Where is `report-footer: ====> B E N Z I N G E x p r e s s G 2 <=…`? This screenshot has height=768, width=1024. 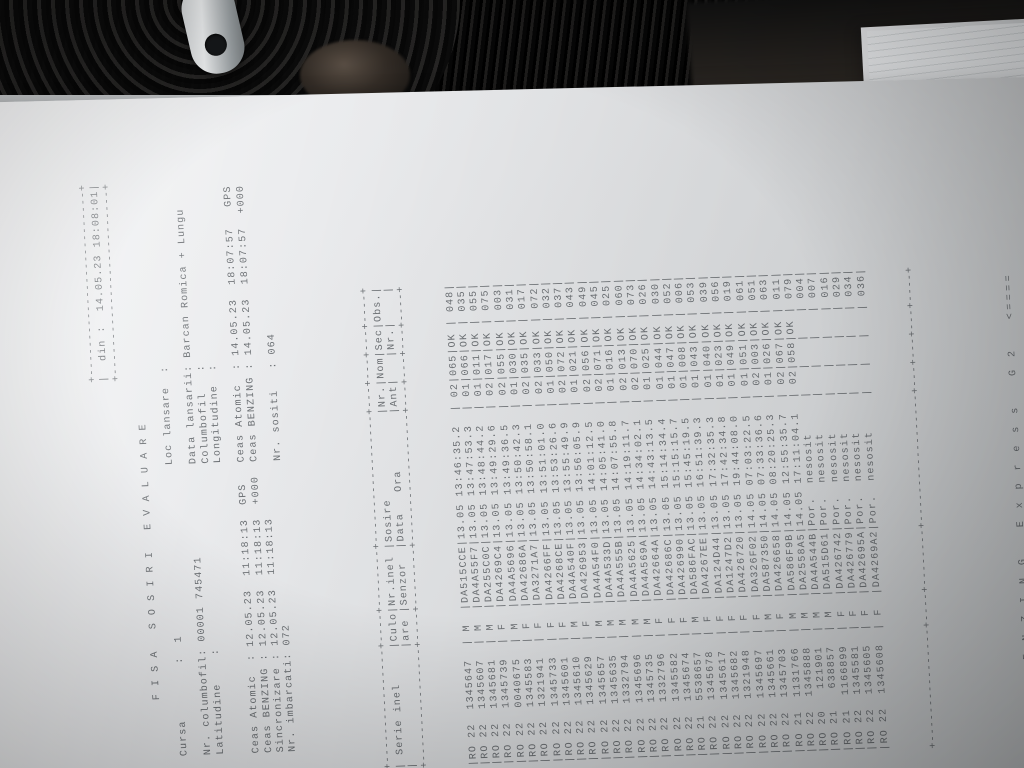
report-footer: ====> B E N Z I N G E x p r e s s G 2 <=… is located at coordinates (1013, 475).